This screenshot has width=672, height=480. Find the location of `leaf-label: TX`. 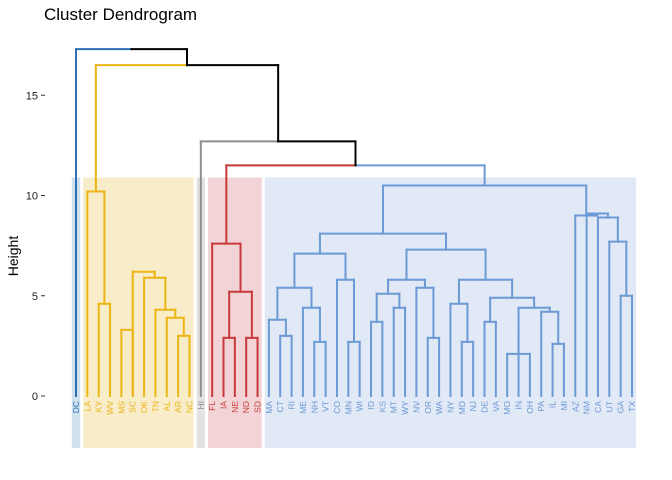

leaf-label: TX is located at coordinates (632, 406).